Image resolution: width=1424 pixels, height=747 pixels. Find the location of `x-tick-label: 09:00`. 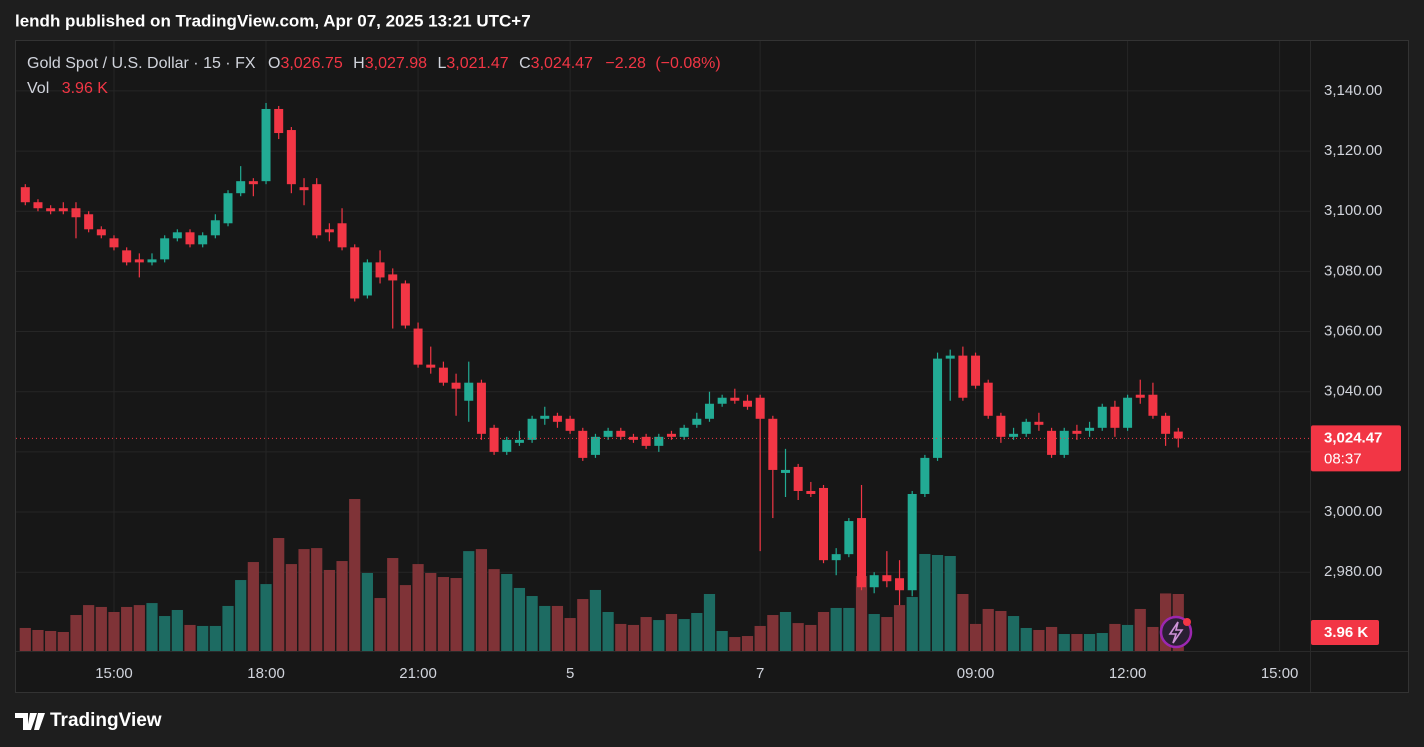

x-tick-label: 09:00 is located at coordinates (976, 673).